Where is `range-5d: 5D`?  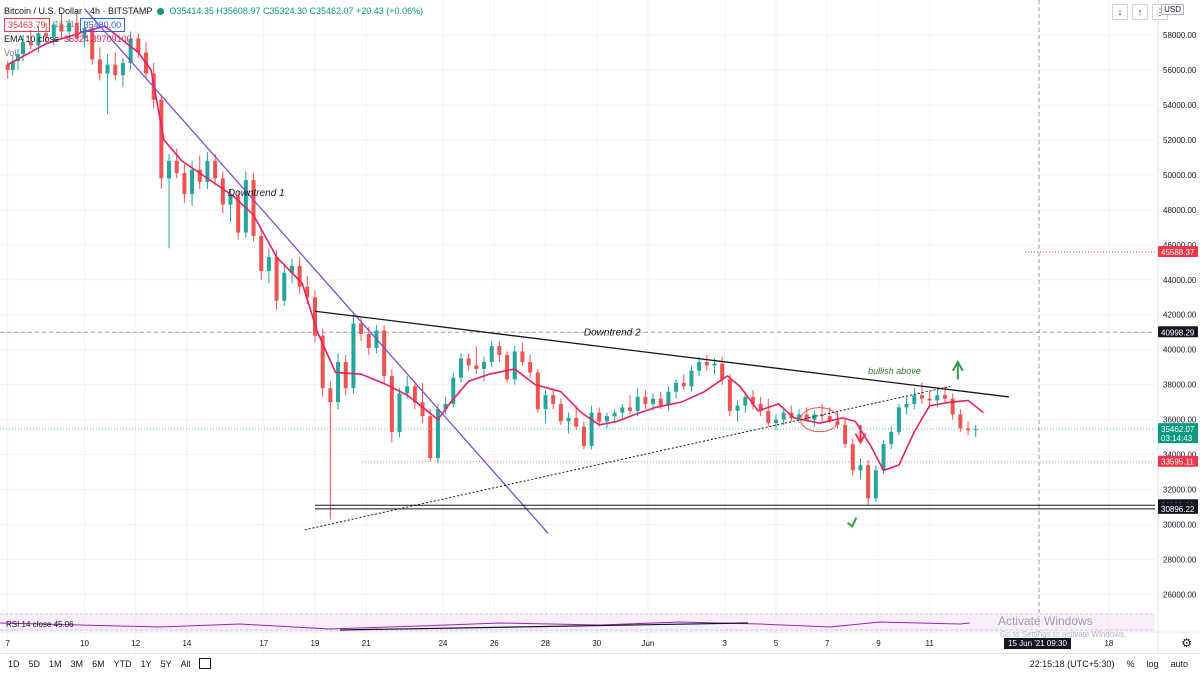
range-5d: 5D is located at coordinates (34, 664).